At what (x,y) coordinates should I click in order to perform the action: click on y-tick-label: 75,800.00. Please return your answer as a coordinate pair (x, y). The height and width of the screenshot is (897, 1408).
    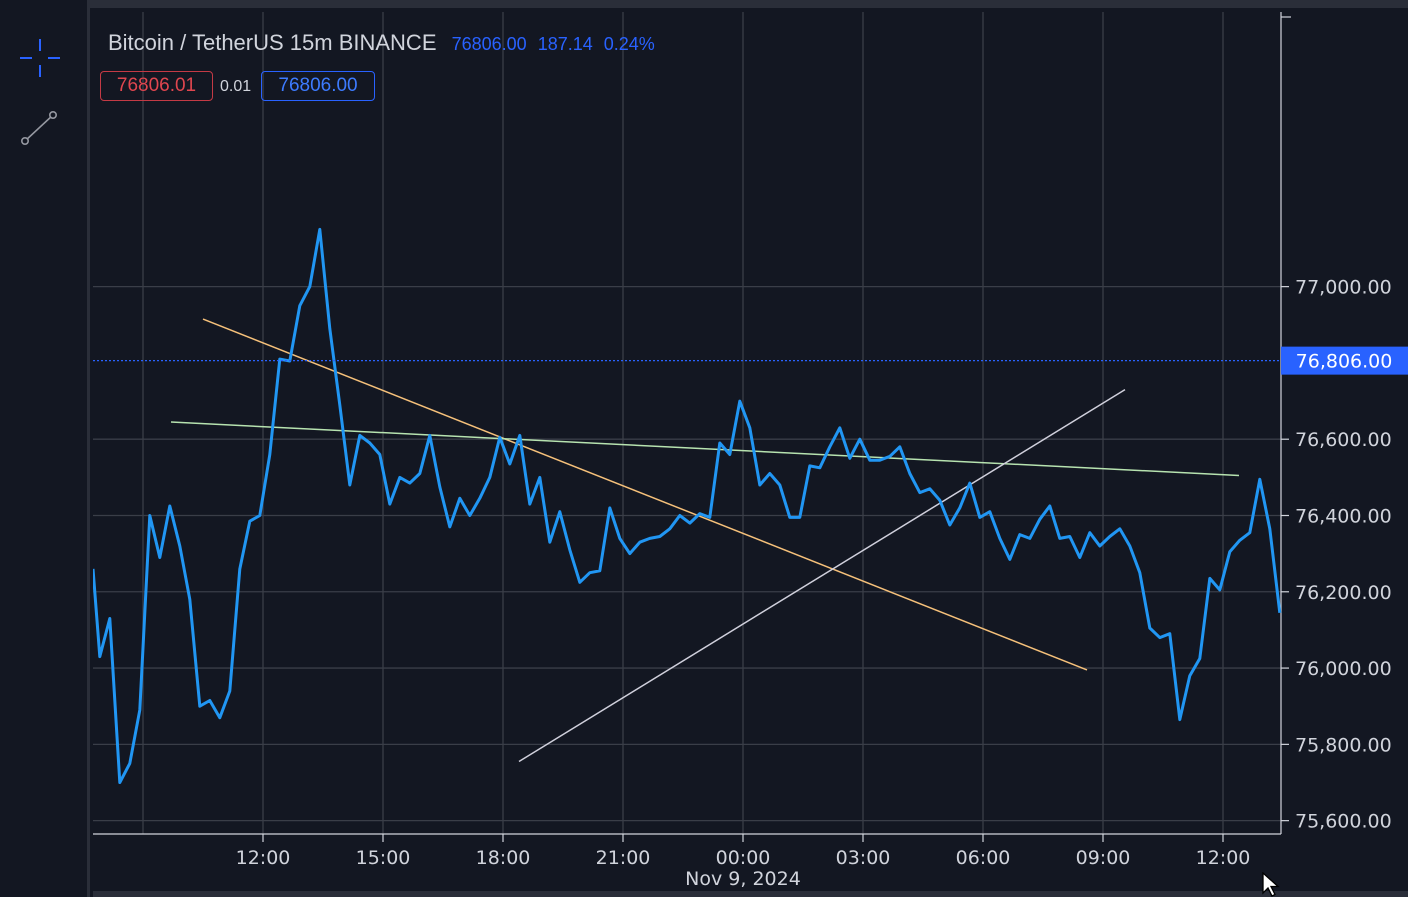
    Looking at the image, I should click on (1343, 745).